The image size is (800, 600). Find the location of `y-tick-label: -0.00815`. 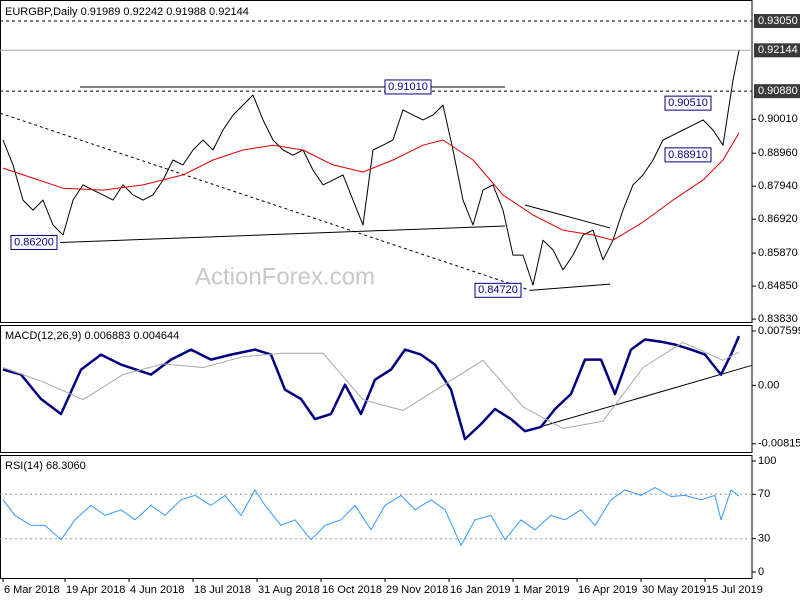

y-tick-label: -0.00815 is located at coordinates (779, 444).